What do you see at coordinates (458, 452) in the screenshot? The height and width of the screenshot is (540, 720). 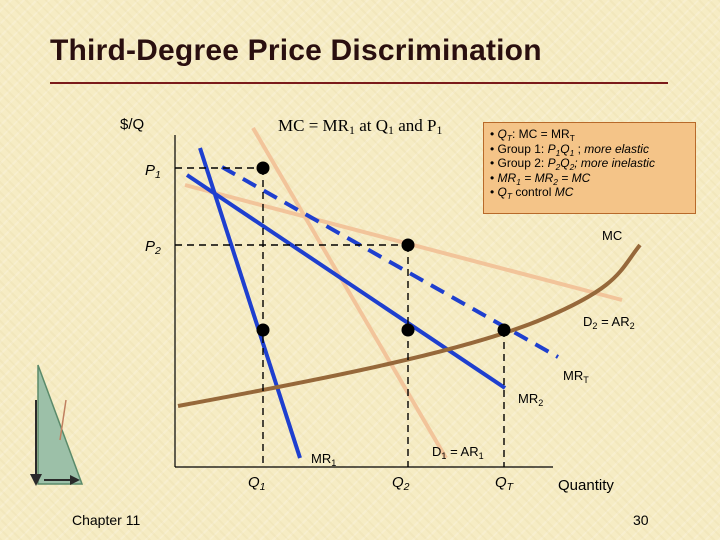 I see `d1-label: D1 = AR1` at bounding box center [458, 452].